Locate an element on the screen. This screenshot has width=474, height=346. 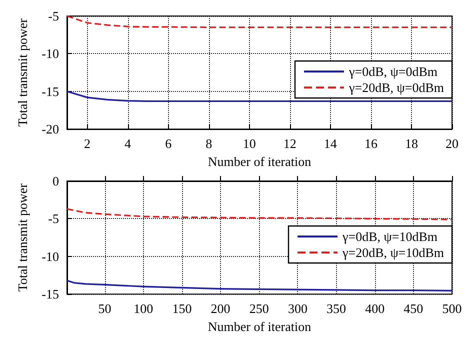
x-tick-label: 6 is located at coordinates (168, 144).